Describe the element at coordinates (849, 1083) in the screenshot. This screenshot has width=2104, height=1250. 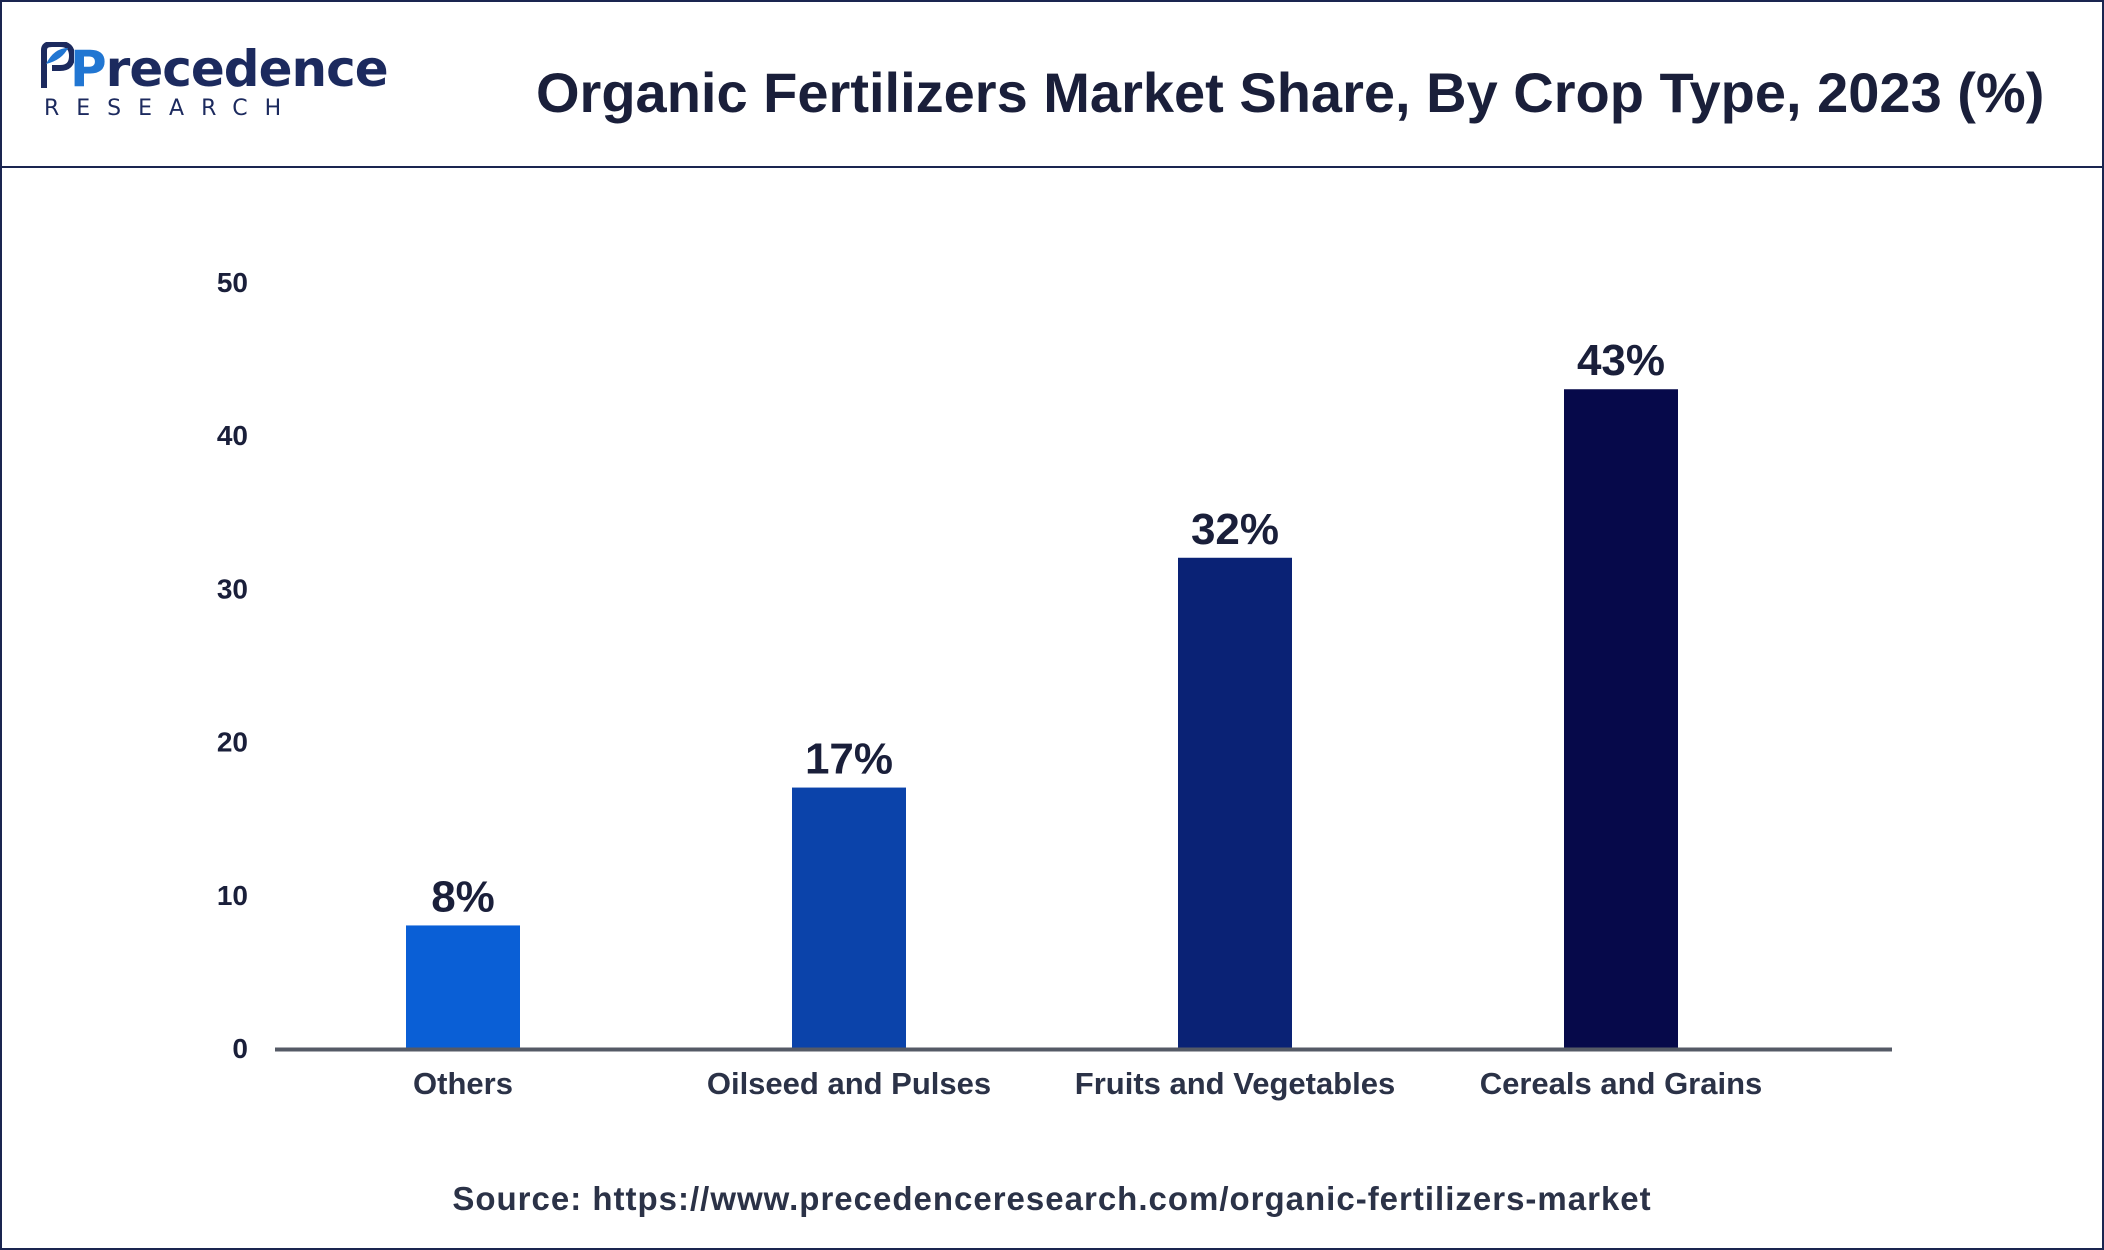
I see `x-tick-label: Oilseed and Pulses` at that location.